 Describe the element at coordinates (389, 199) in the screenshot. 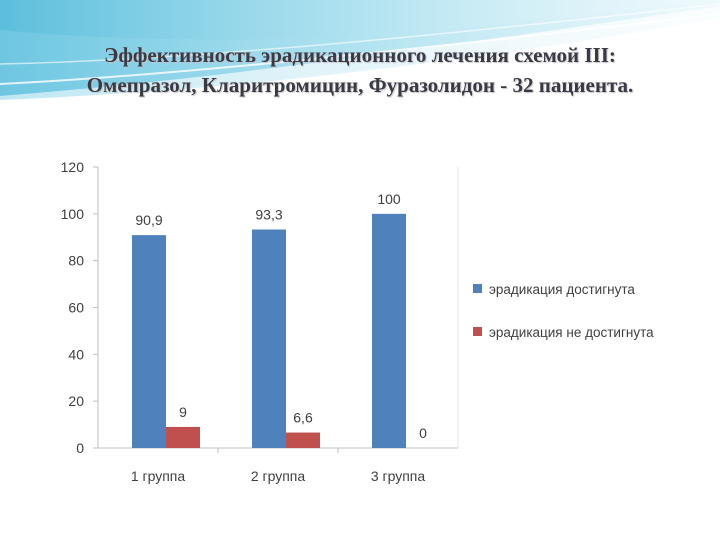

I see `data-label: 100` at that location.